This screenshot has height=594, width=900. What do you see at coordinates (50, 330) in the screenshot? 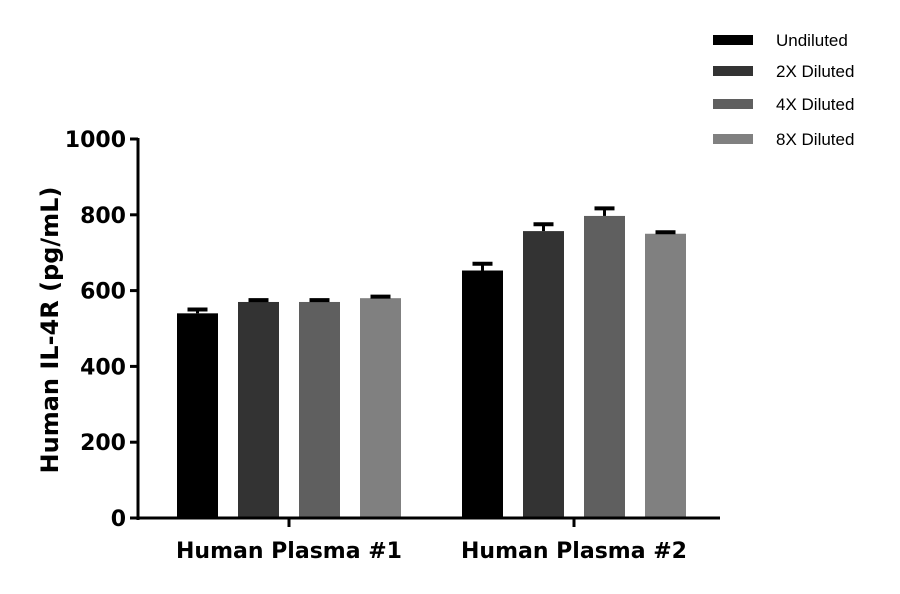
I see `y-axis-label: Human IL-4R (pg/mL)` at bounding box center [50, 330].